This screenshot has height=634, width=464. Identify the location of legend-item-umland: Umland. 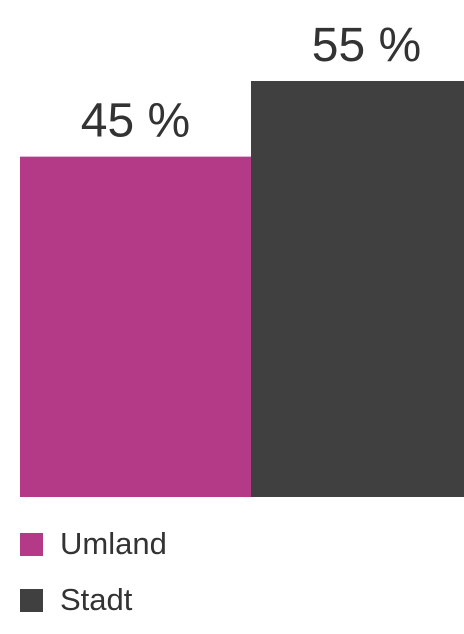
(220, 544).